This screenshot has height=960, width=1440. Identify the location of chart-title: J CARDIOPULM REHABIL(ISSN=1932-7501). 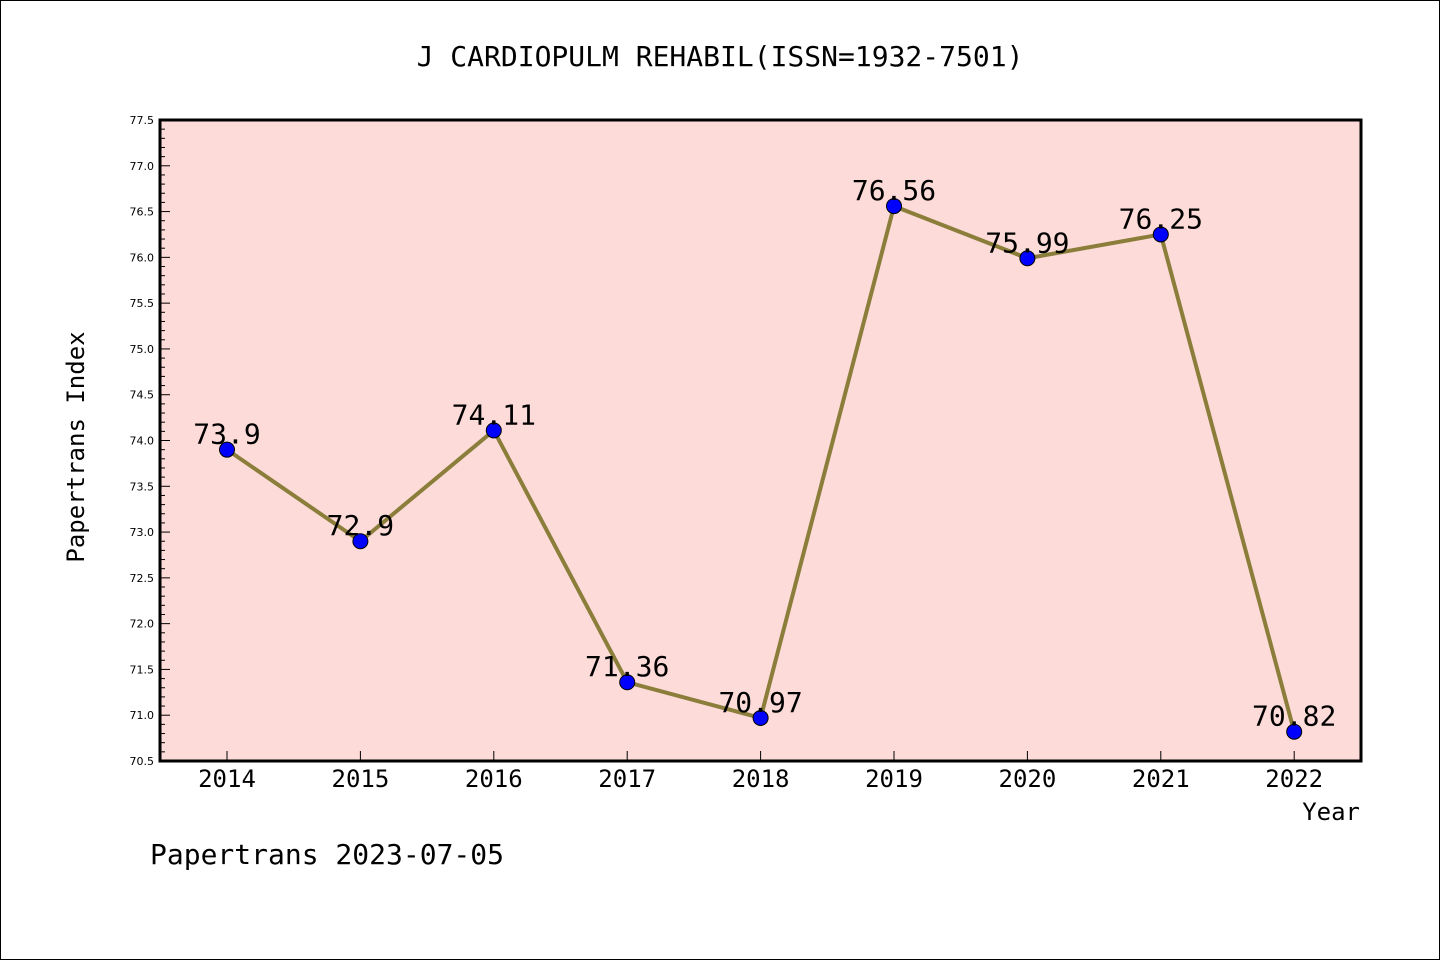
(720, 56).